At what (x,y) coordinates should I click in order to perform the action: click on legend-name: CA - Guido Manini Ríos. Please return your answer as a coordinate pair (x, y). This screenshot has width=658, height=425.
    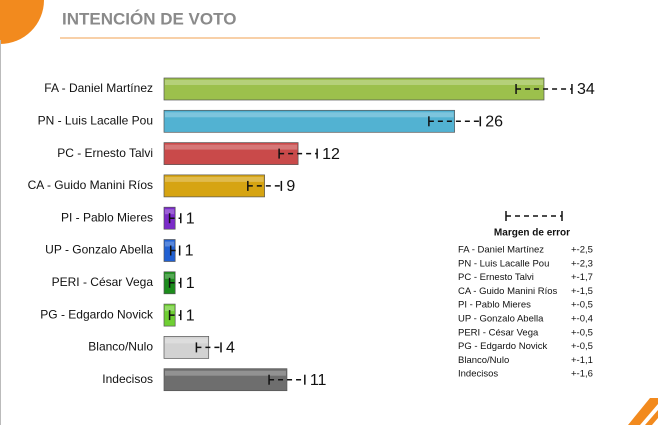
    Looking at the image, I should click on (508, 291).